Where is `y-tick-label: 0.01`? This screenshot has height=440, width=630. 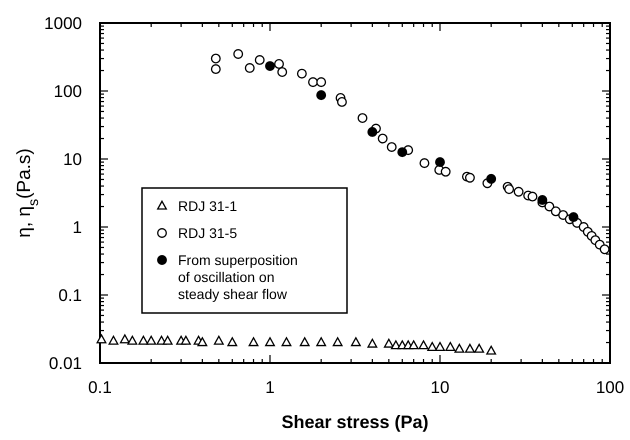
y-tick-label: 0.01 is located at coordinates (65, 363).